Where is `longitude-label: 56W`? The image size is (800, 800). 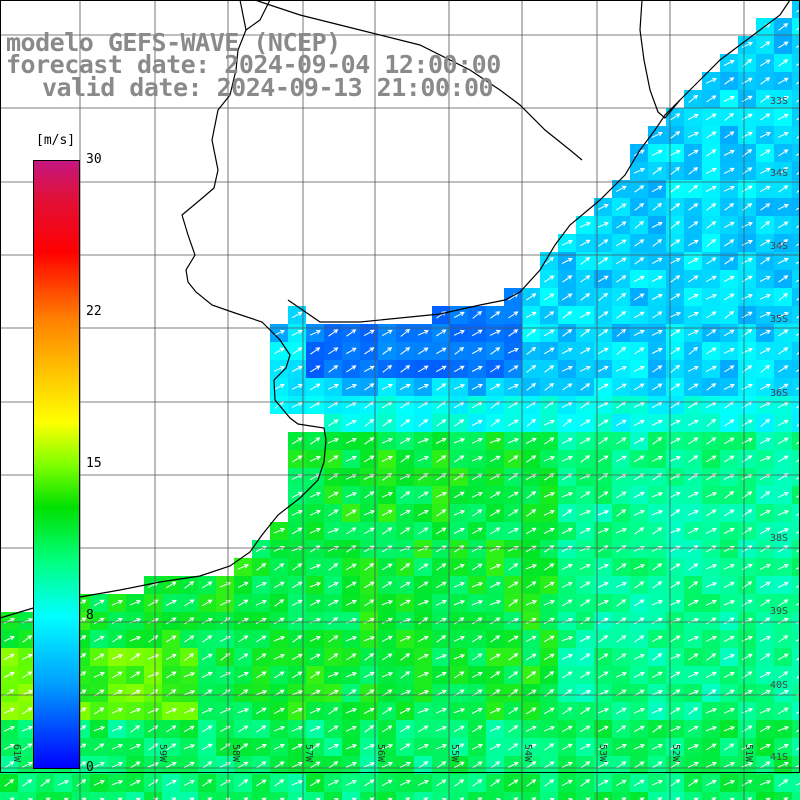 longitude-label: 56W is located at coordinates (380, 753).